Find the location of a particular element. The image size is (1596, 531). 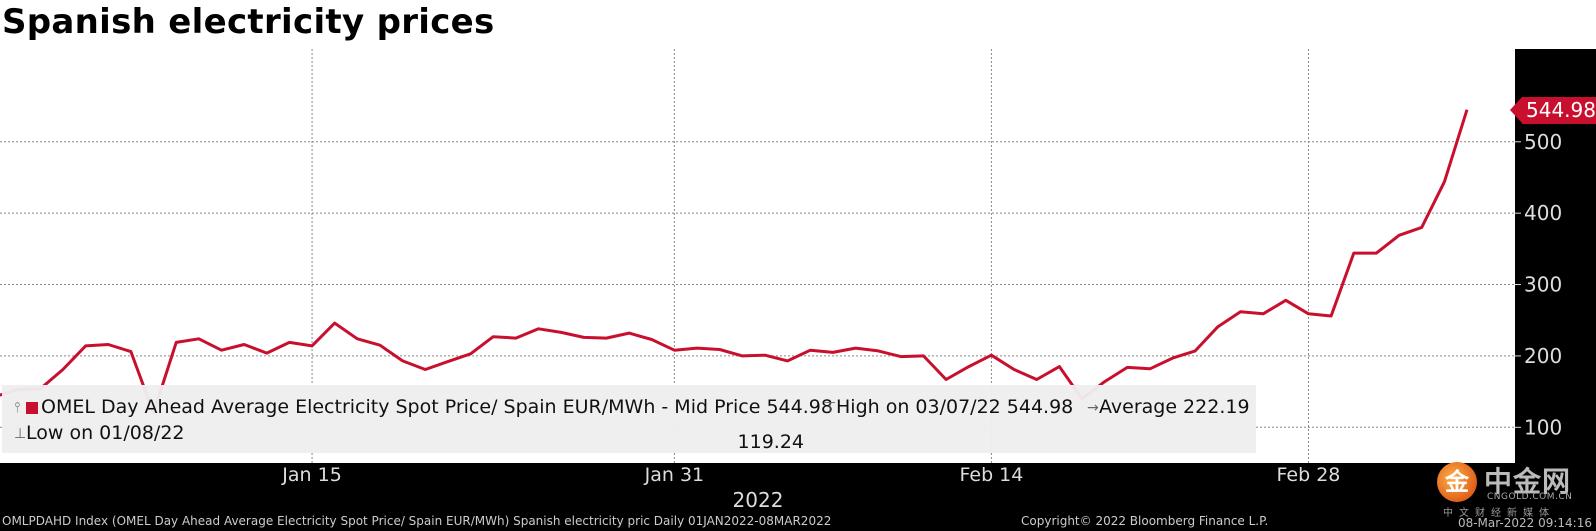

watermark-logo: 金 中金网 CNGOLD.COM.CN 中文财经新媒体 is located at coordinates (1515, 489).